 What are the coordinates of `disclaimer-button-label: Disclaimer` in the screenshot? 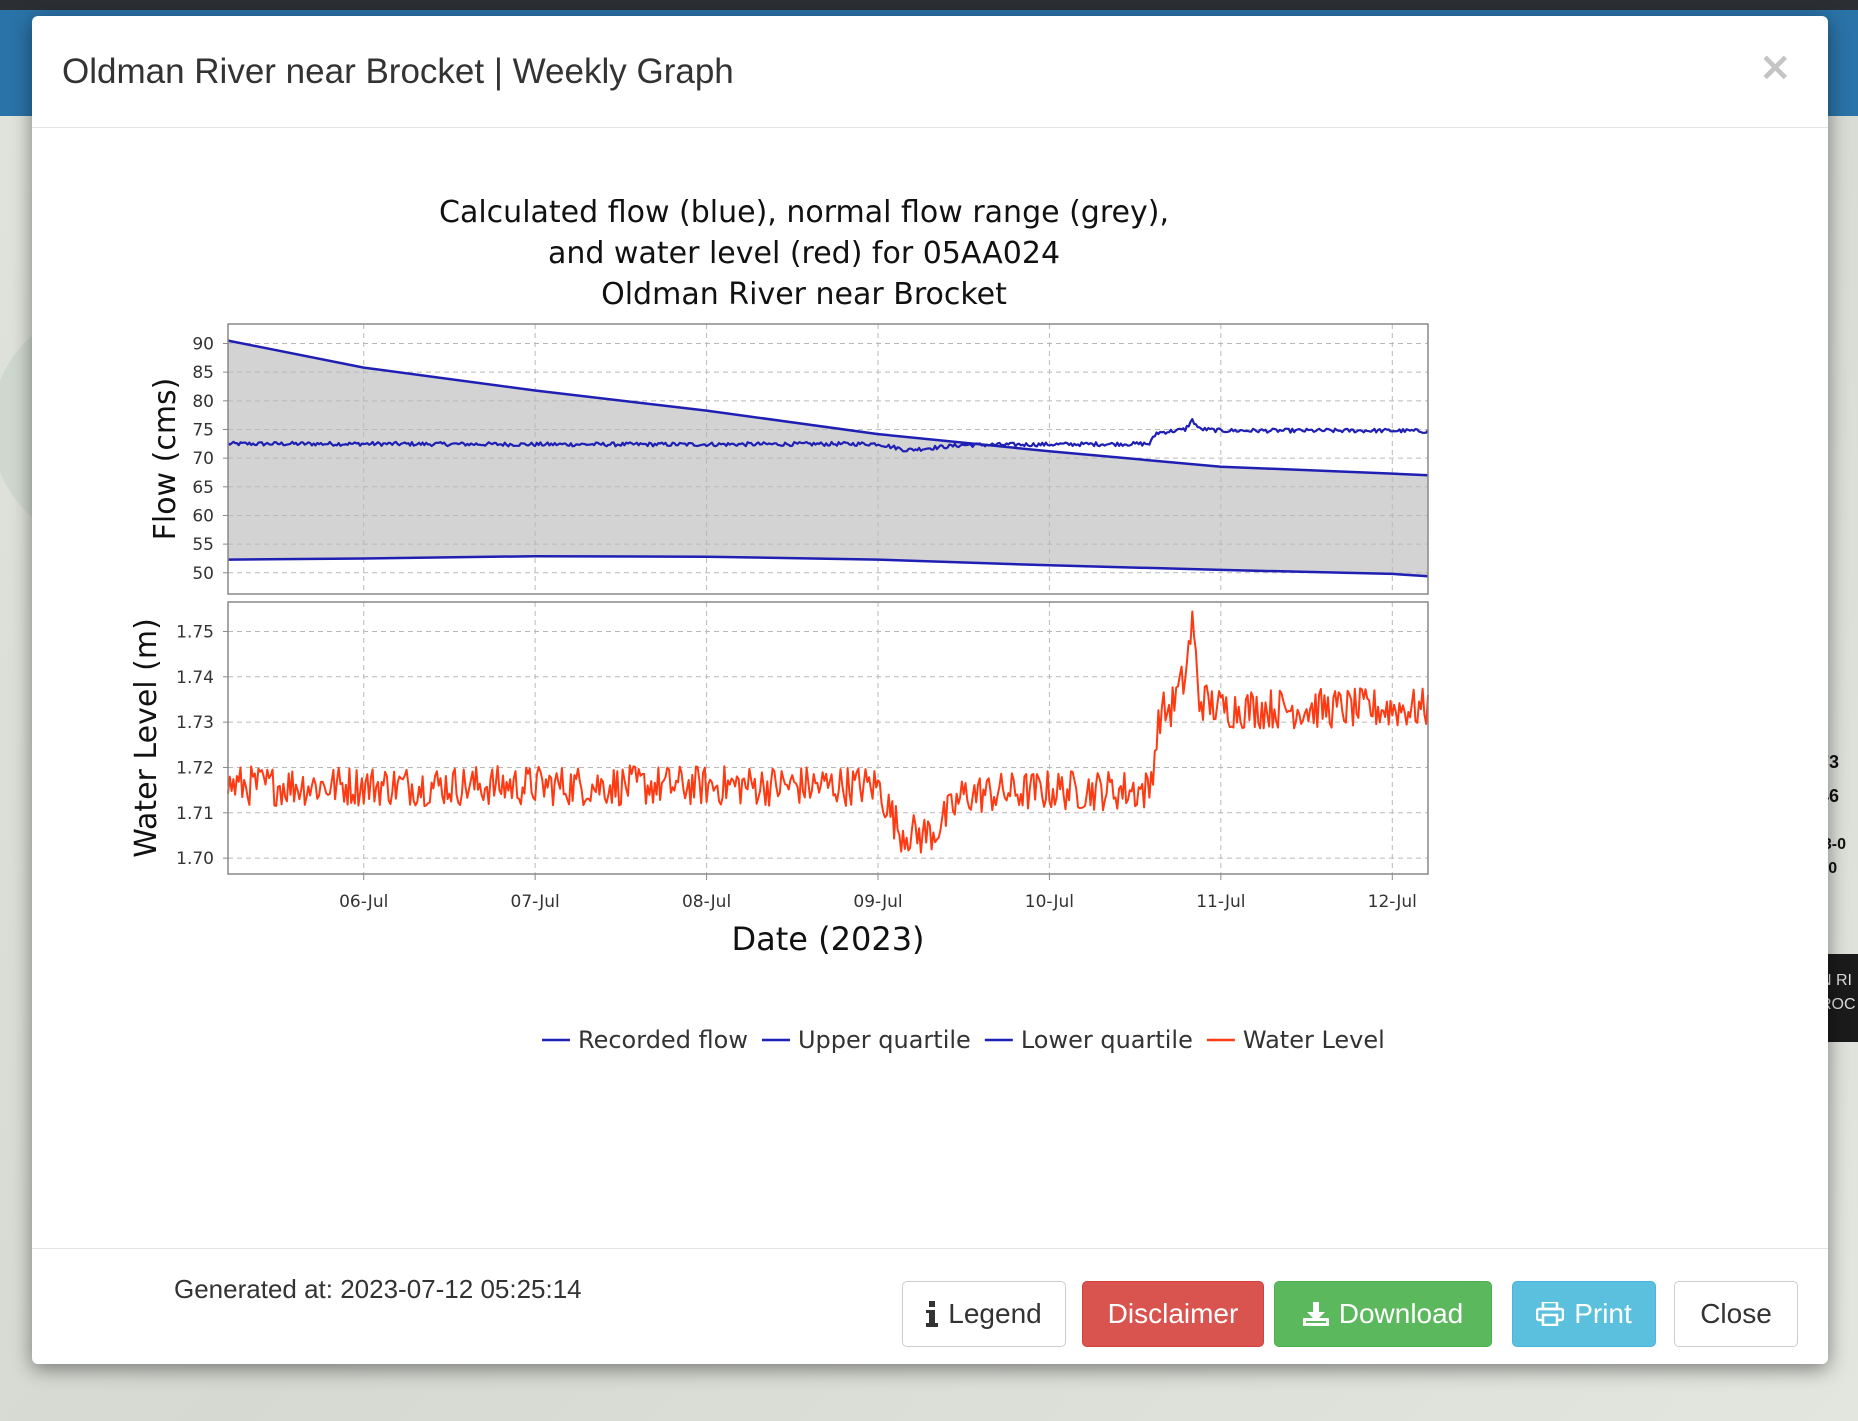 It's located at (1173, 1313).